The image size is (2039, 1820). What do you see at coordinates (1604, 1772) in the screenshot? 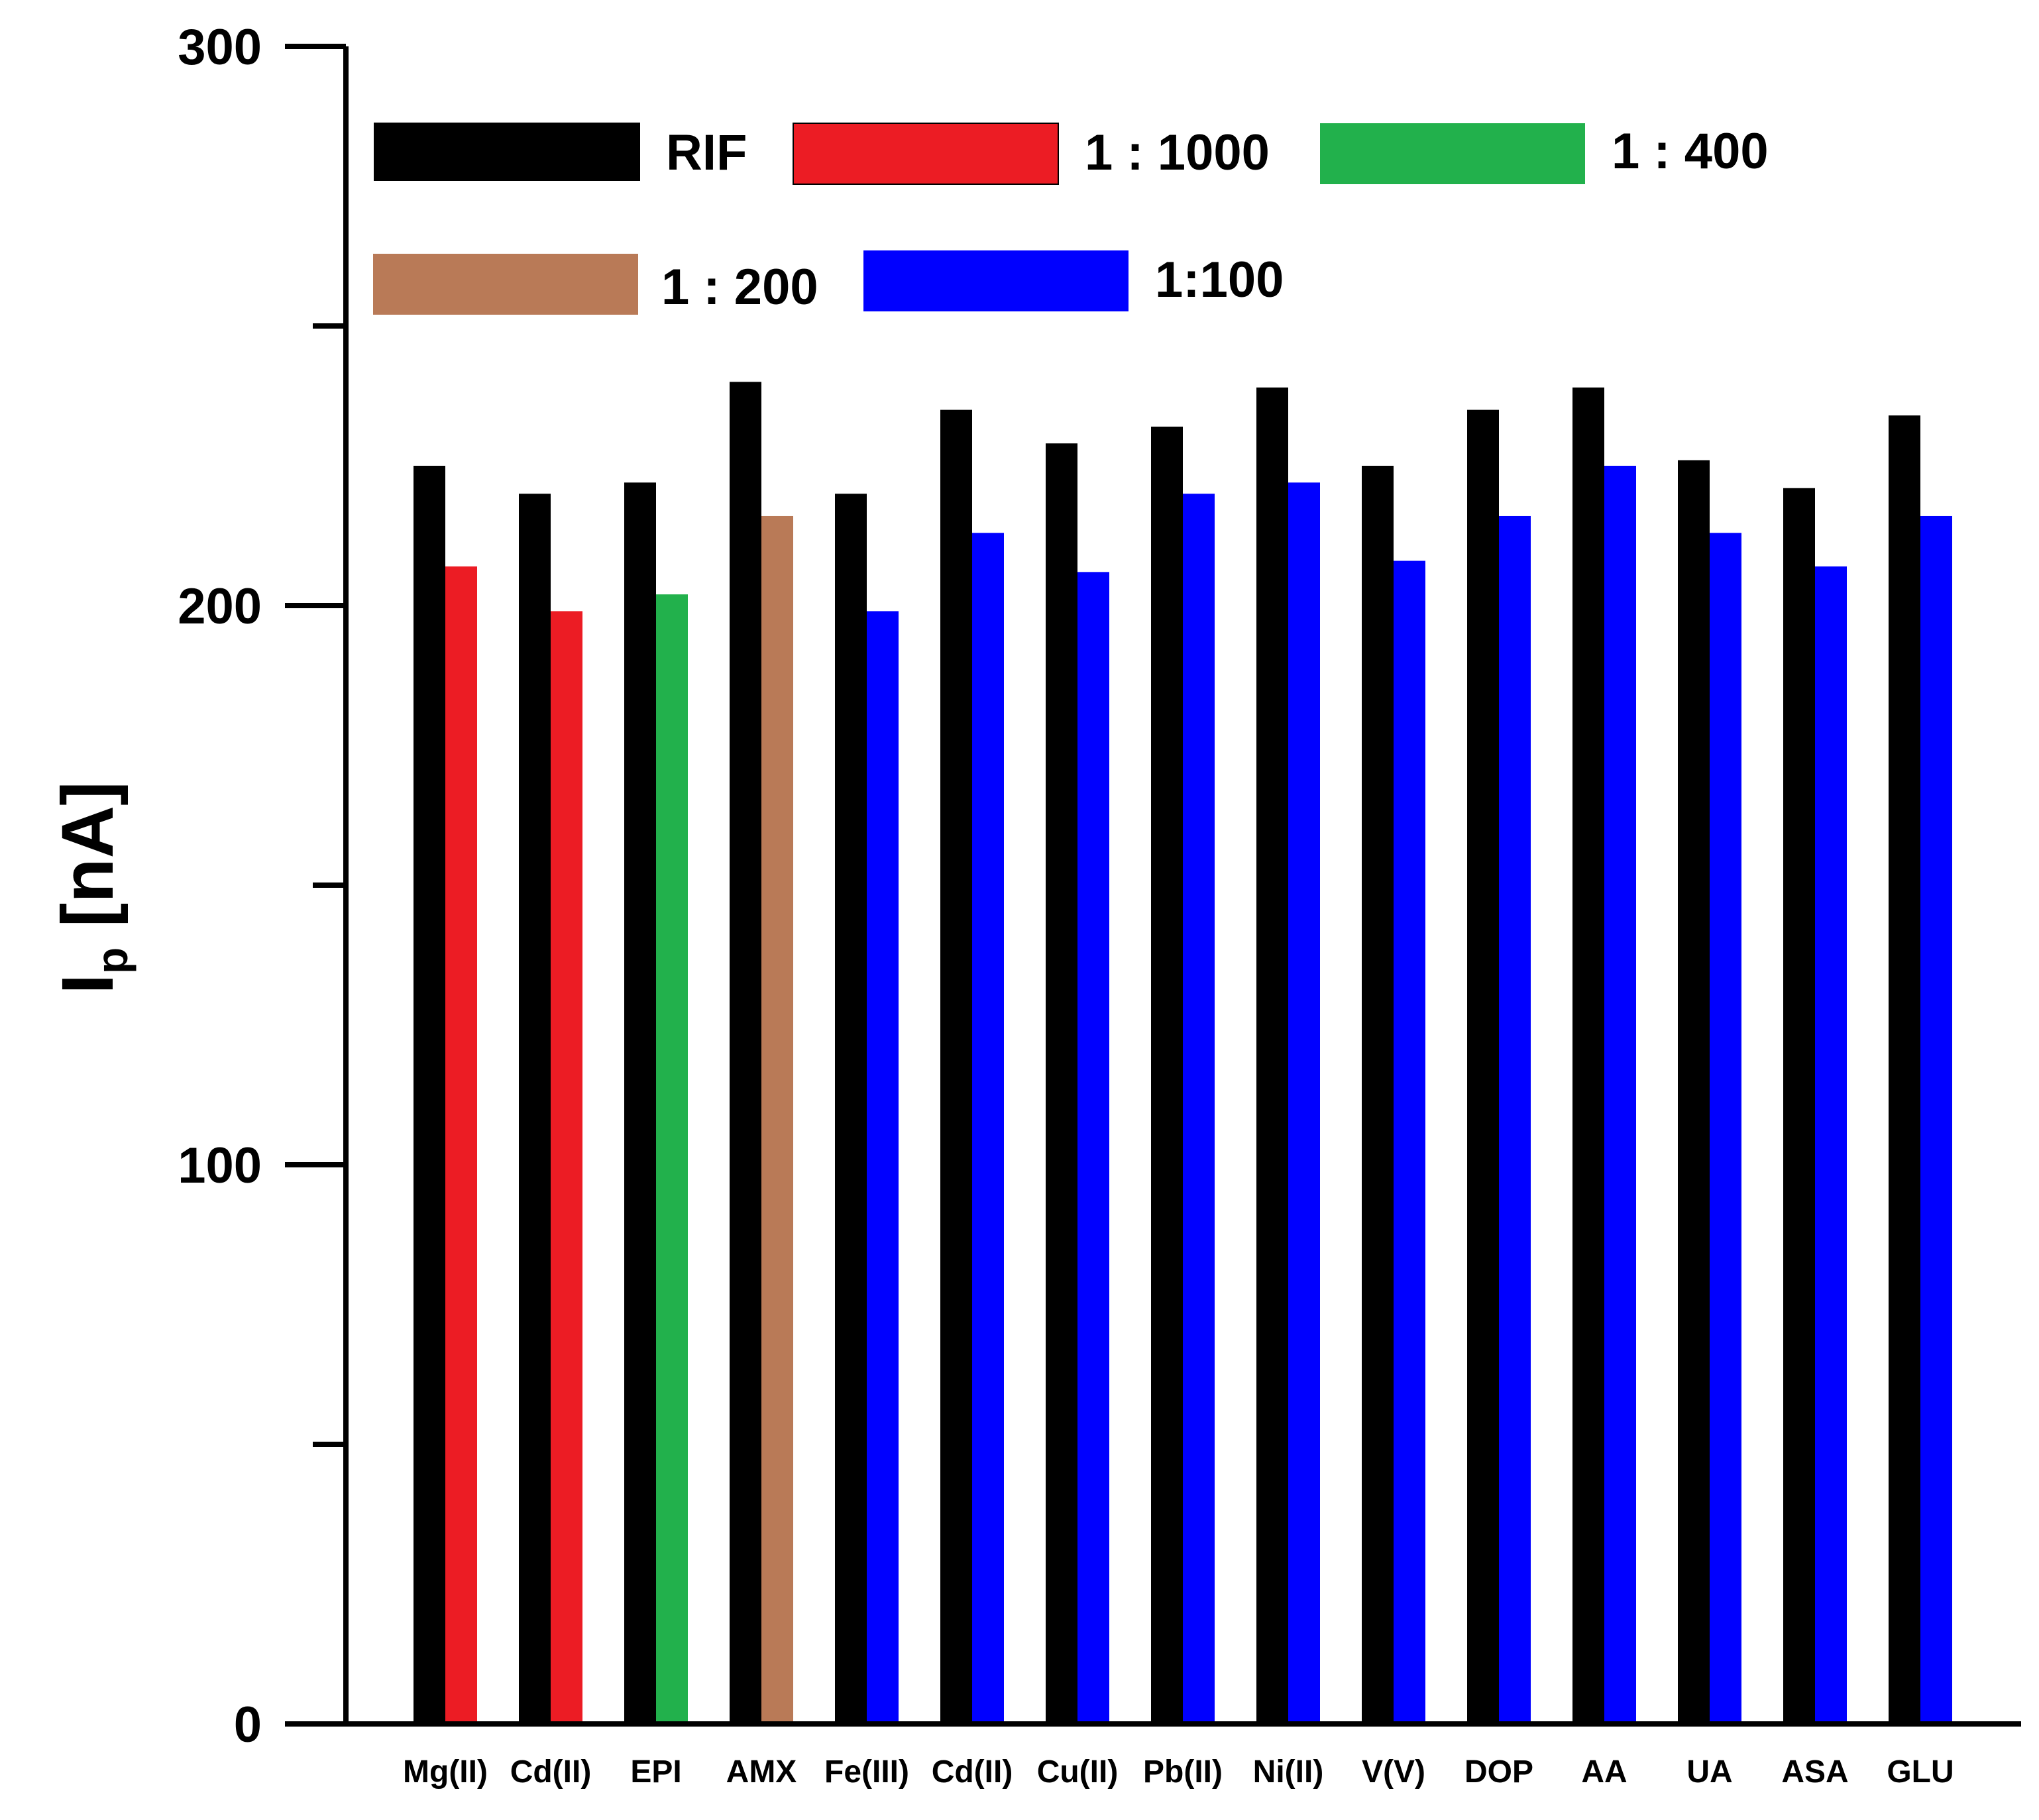
I see `x-tick-label: AA` at bounding box center [1604, 1772].